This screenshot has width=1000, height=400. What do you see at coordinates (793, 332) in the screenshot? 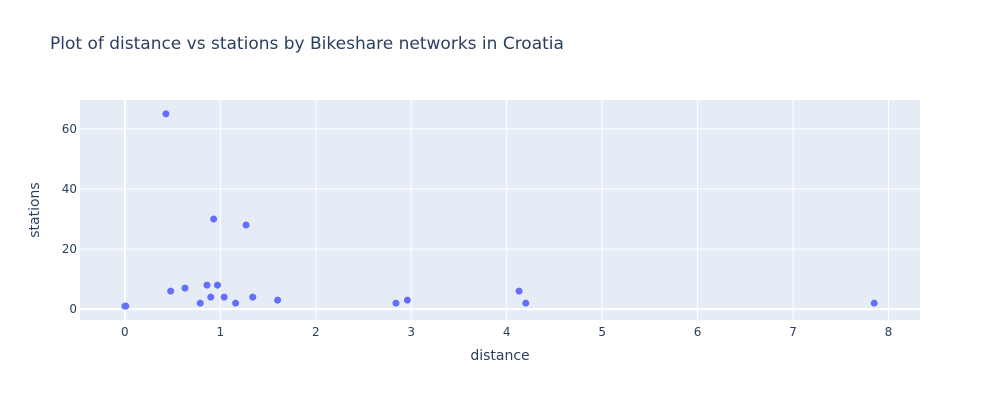
I see `x-tick-label: 7` at bounding box center [793, 332].